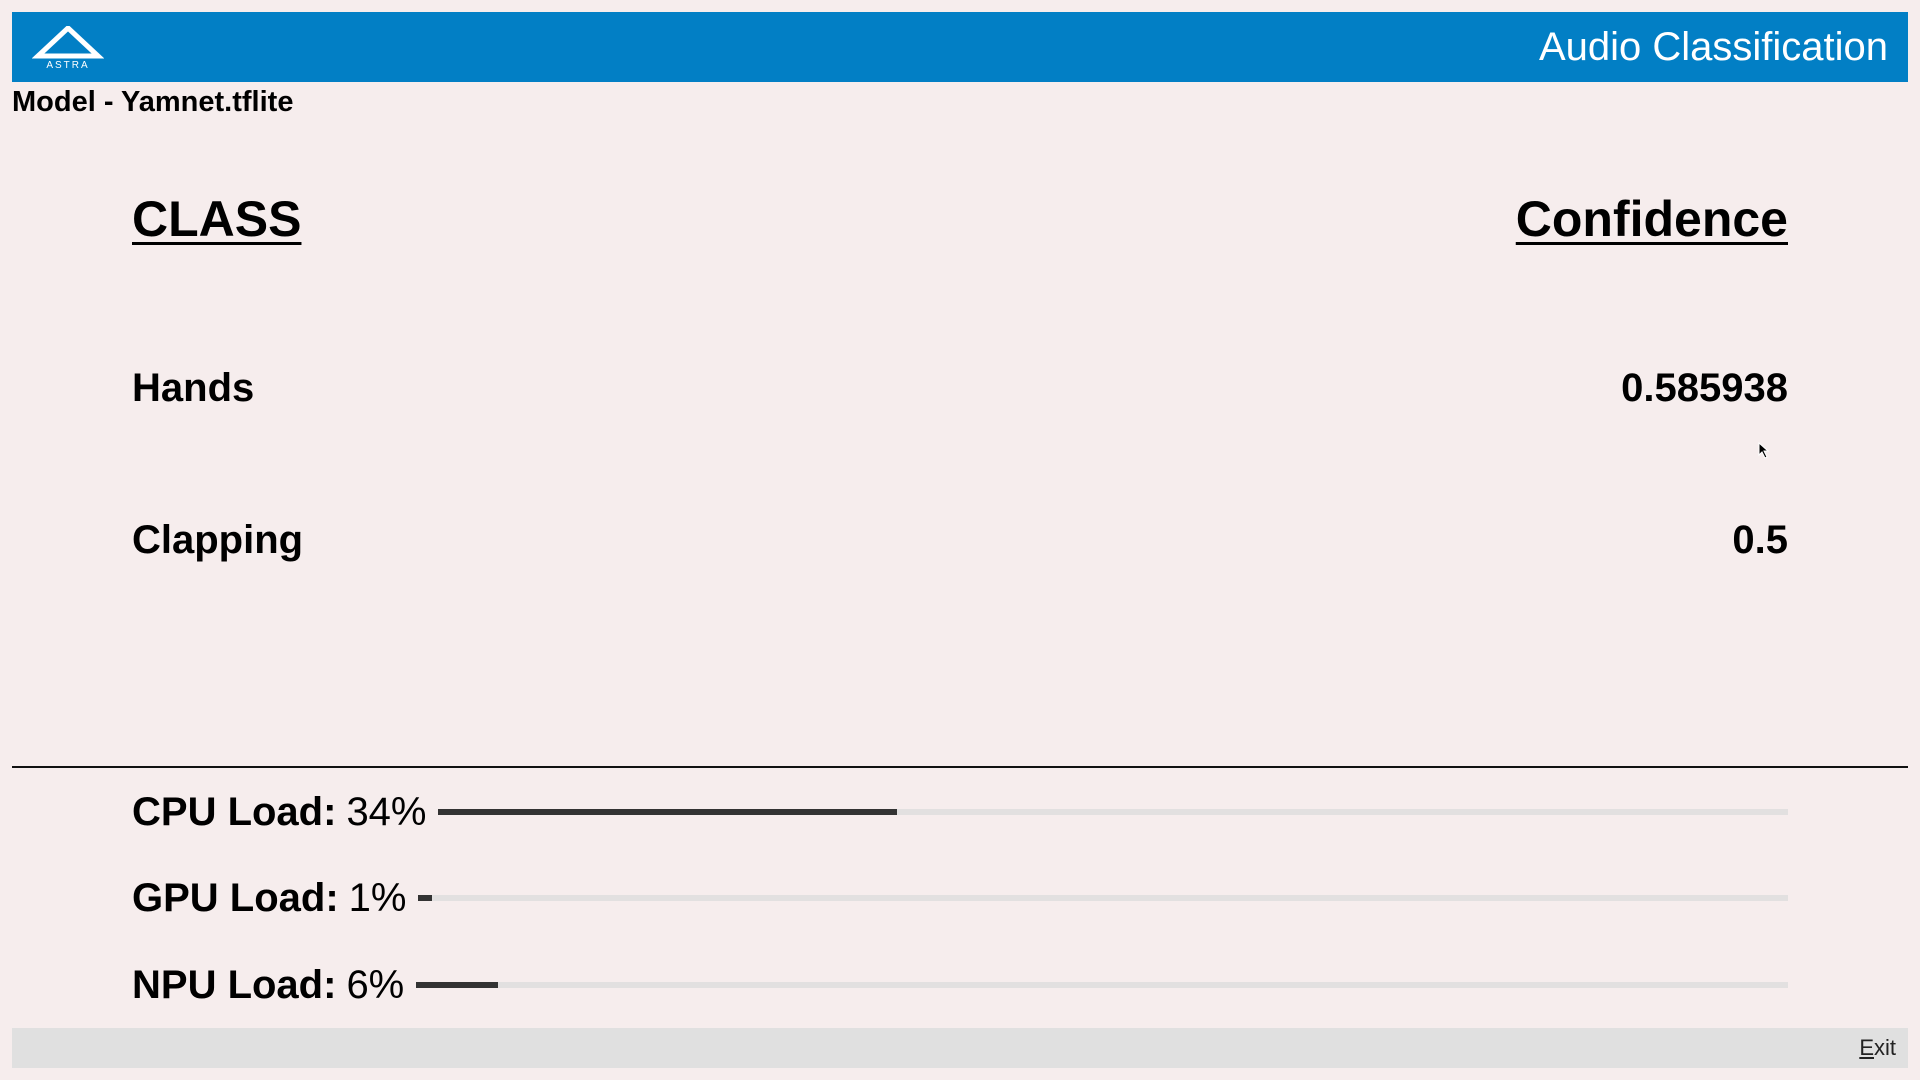 This screenshot has width=1920, height=1080. Describe the element at coordinates (960, 1048) in the screenshot. I see `bottom-bar: Exit` at that location.